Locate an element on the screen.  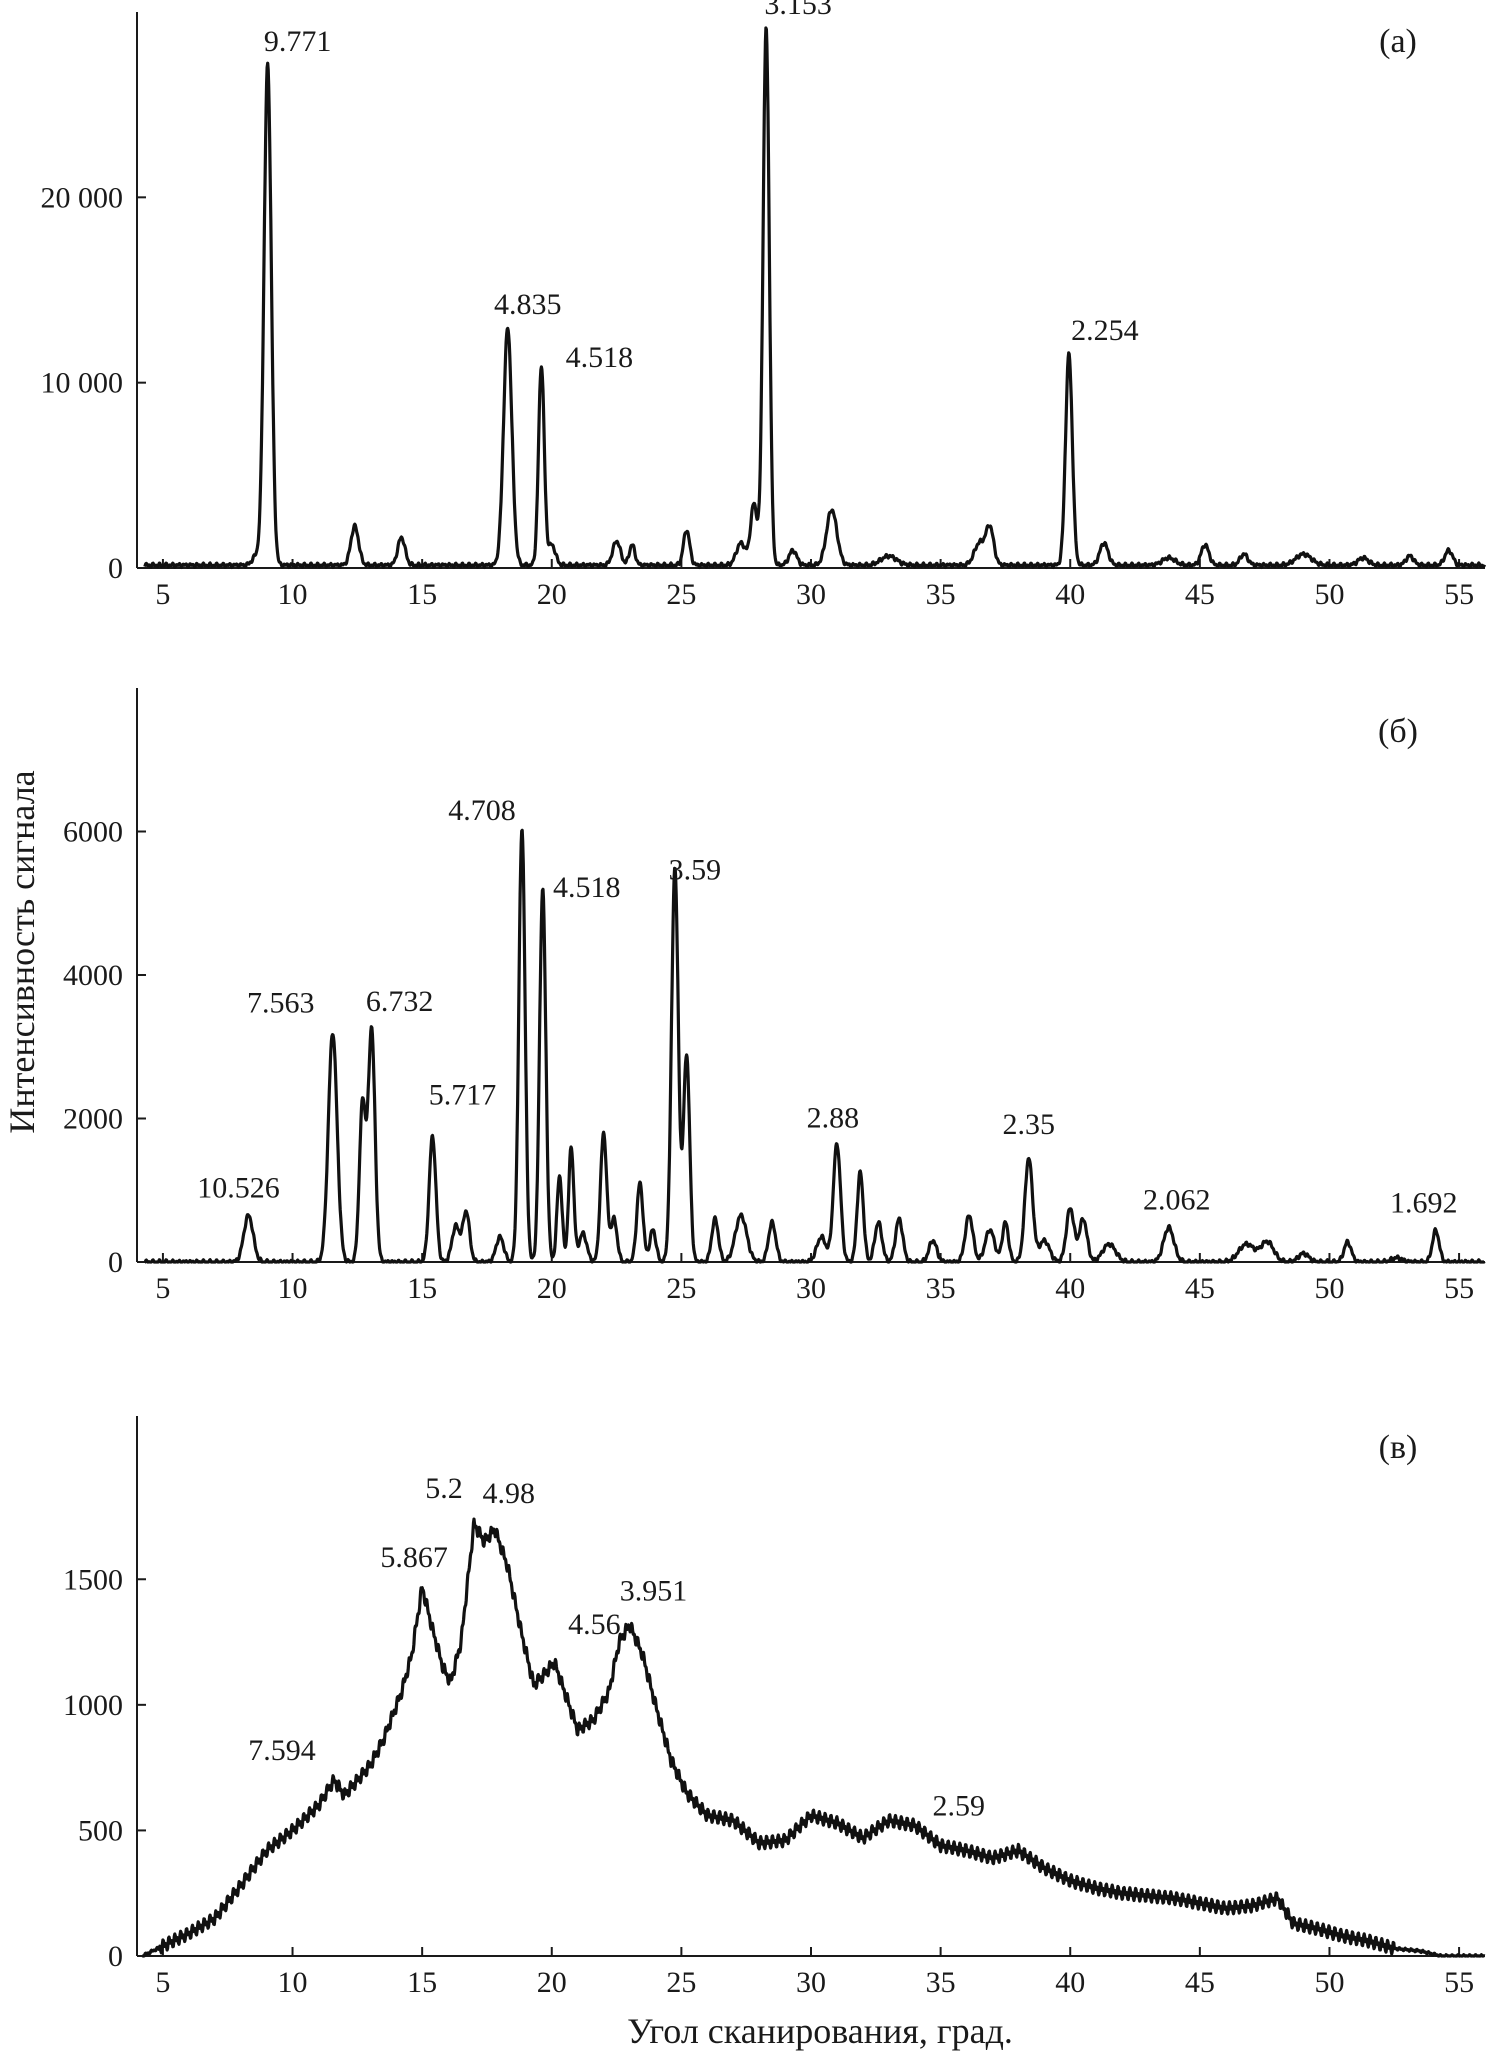
peak-label: 2.254 is located at coordinates (1105, 330).